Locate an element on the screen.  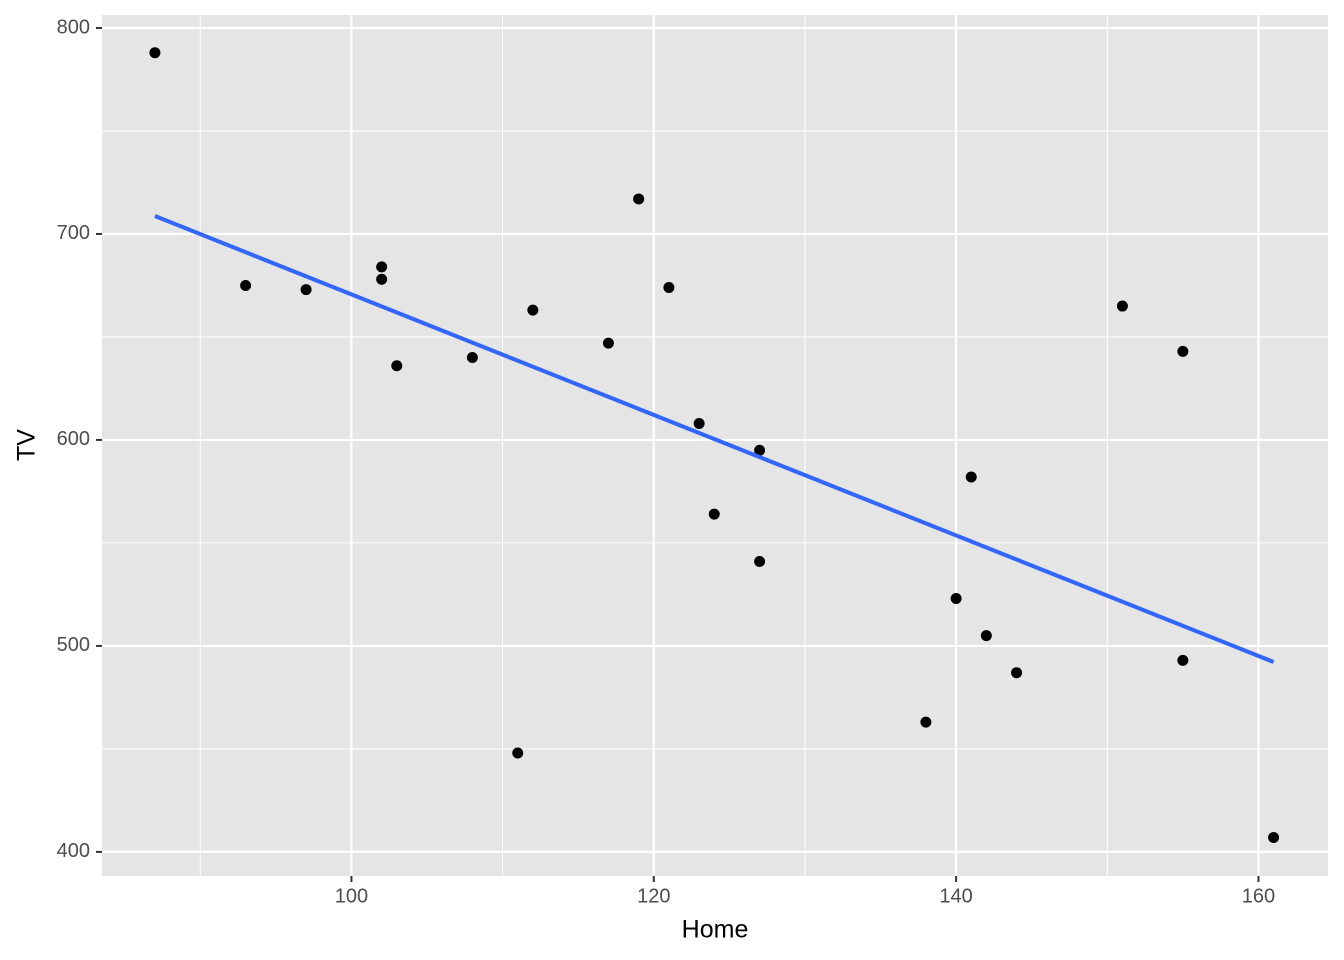
y-tick-label: 700 is located at coordinates (73, 233).